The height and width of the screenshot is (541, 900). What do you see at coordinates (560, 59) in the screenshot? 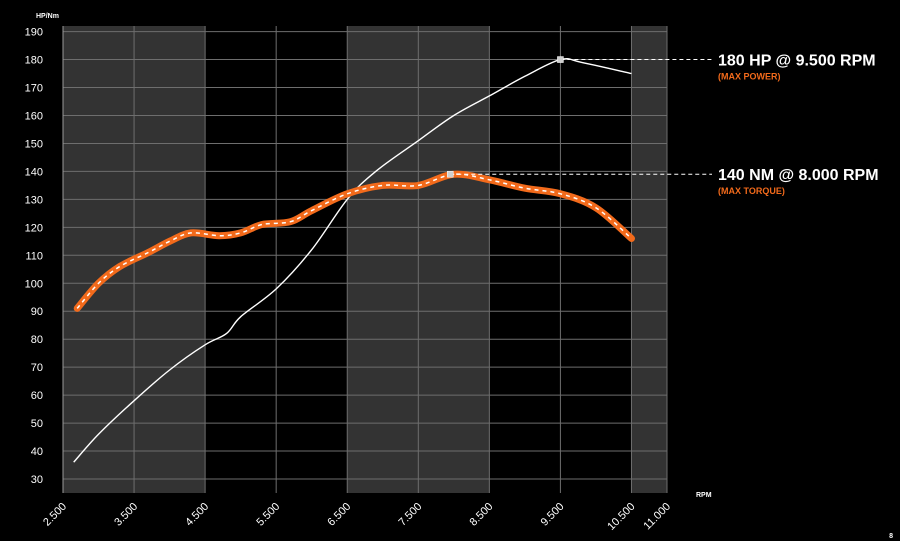
I see `power-peak-marker` at bounding box center [560, 59].